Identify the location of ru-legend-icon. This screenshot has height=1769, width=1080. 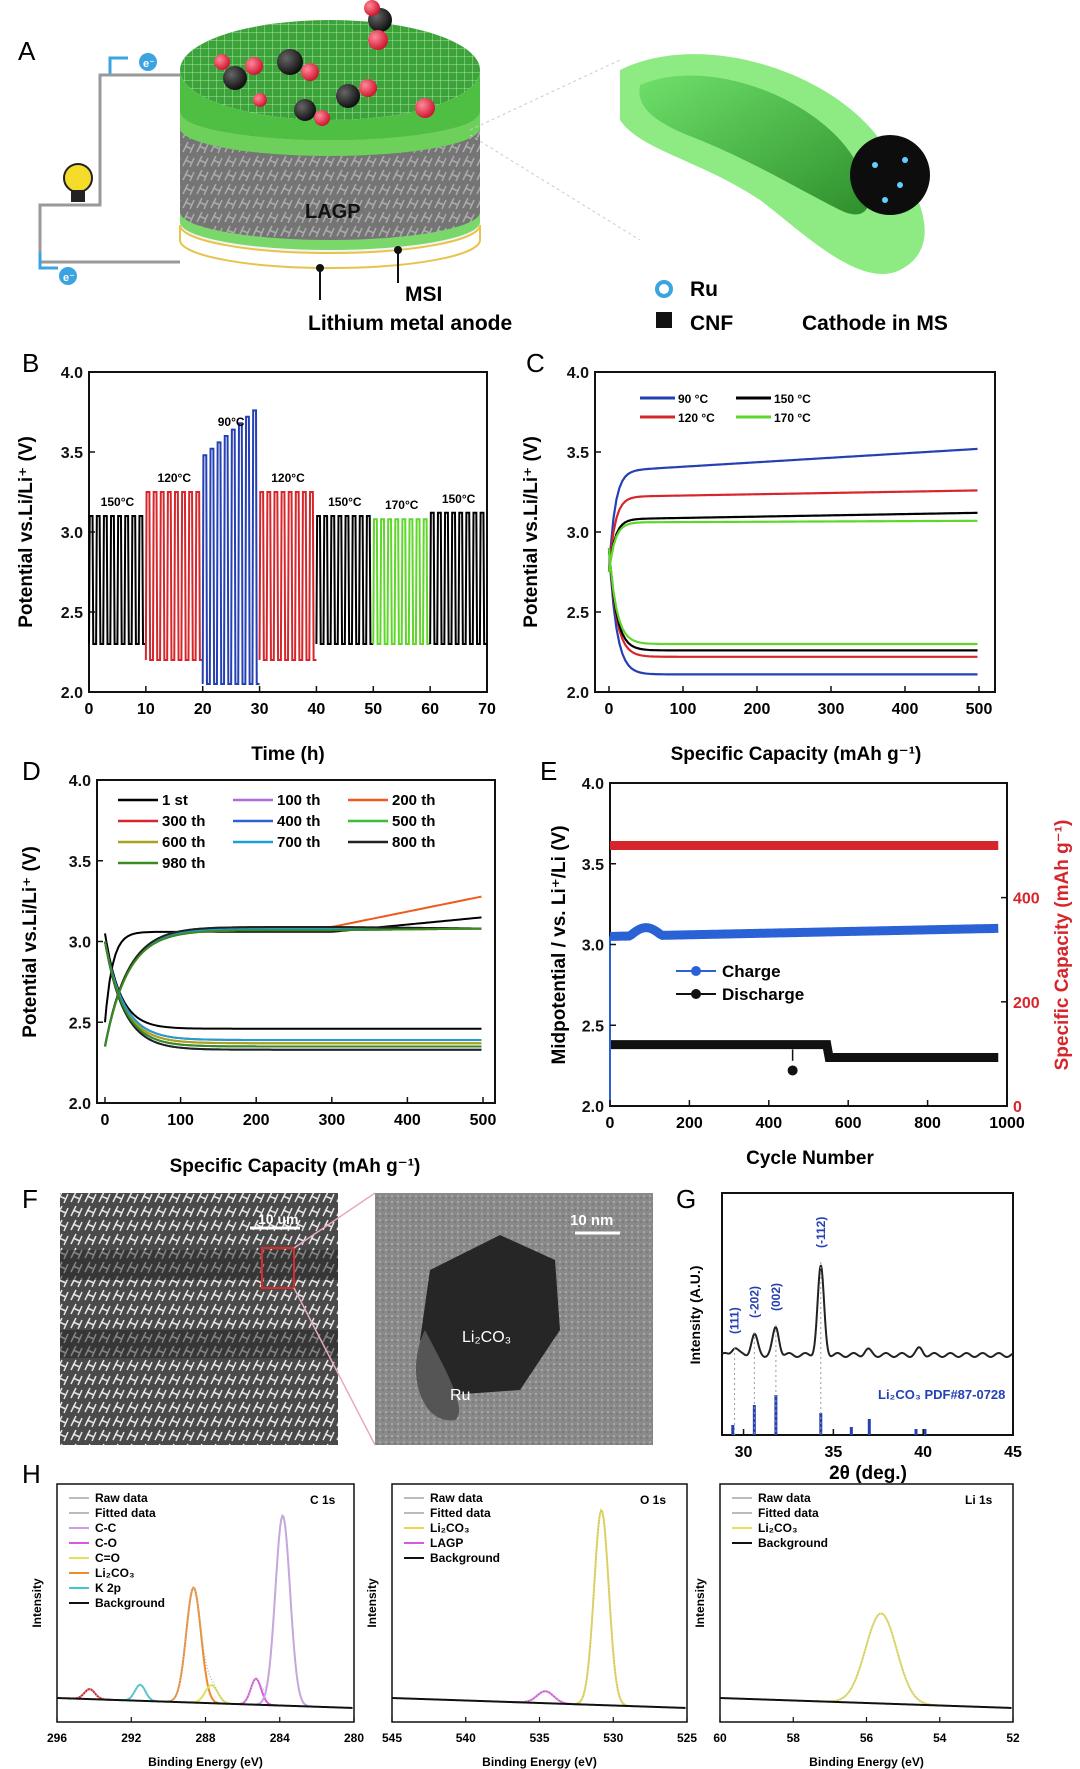
(664, 289).